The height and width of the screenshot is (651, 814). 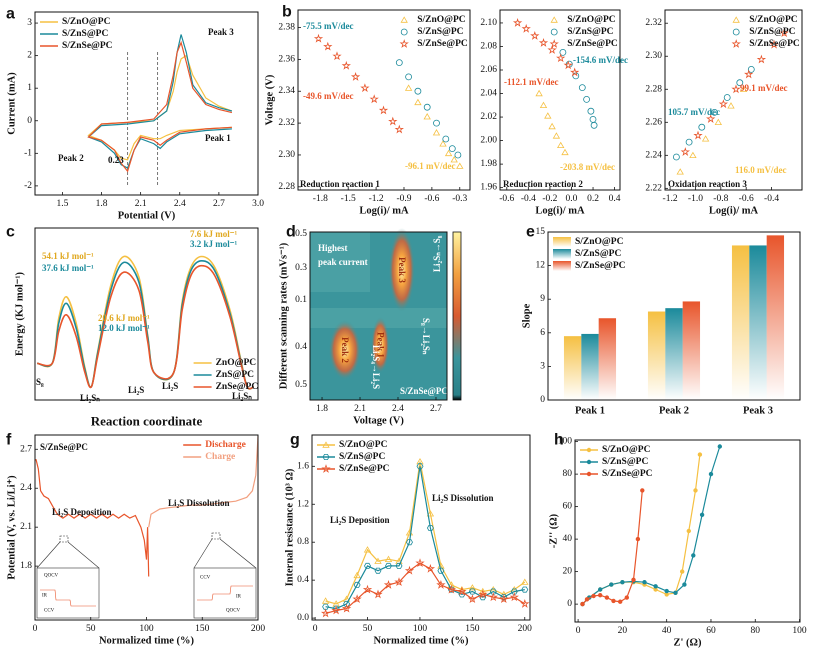 What do you see at coordinates (220, 457) in the screenshot?
I see `legend-label: Charge` at bounding box center [220, 457].